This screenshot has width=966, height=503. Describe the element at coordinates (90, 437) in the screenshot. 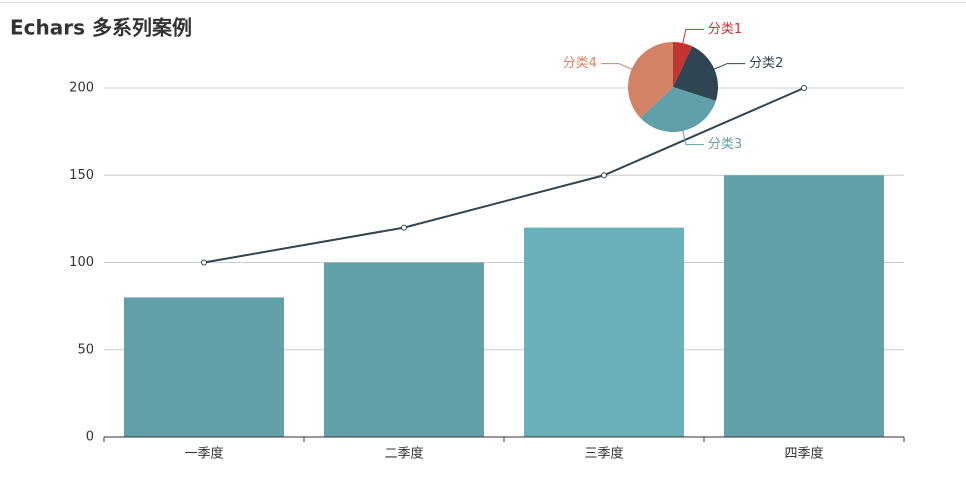

I see `y-tick-label: 0` at that location.